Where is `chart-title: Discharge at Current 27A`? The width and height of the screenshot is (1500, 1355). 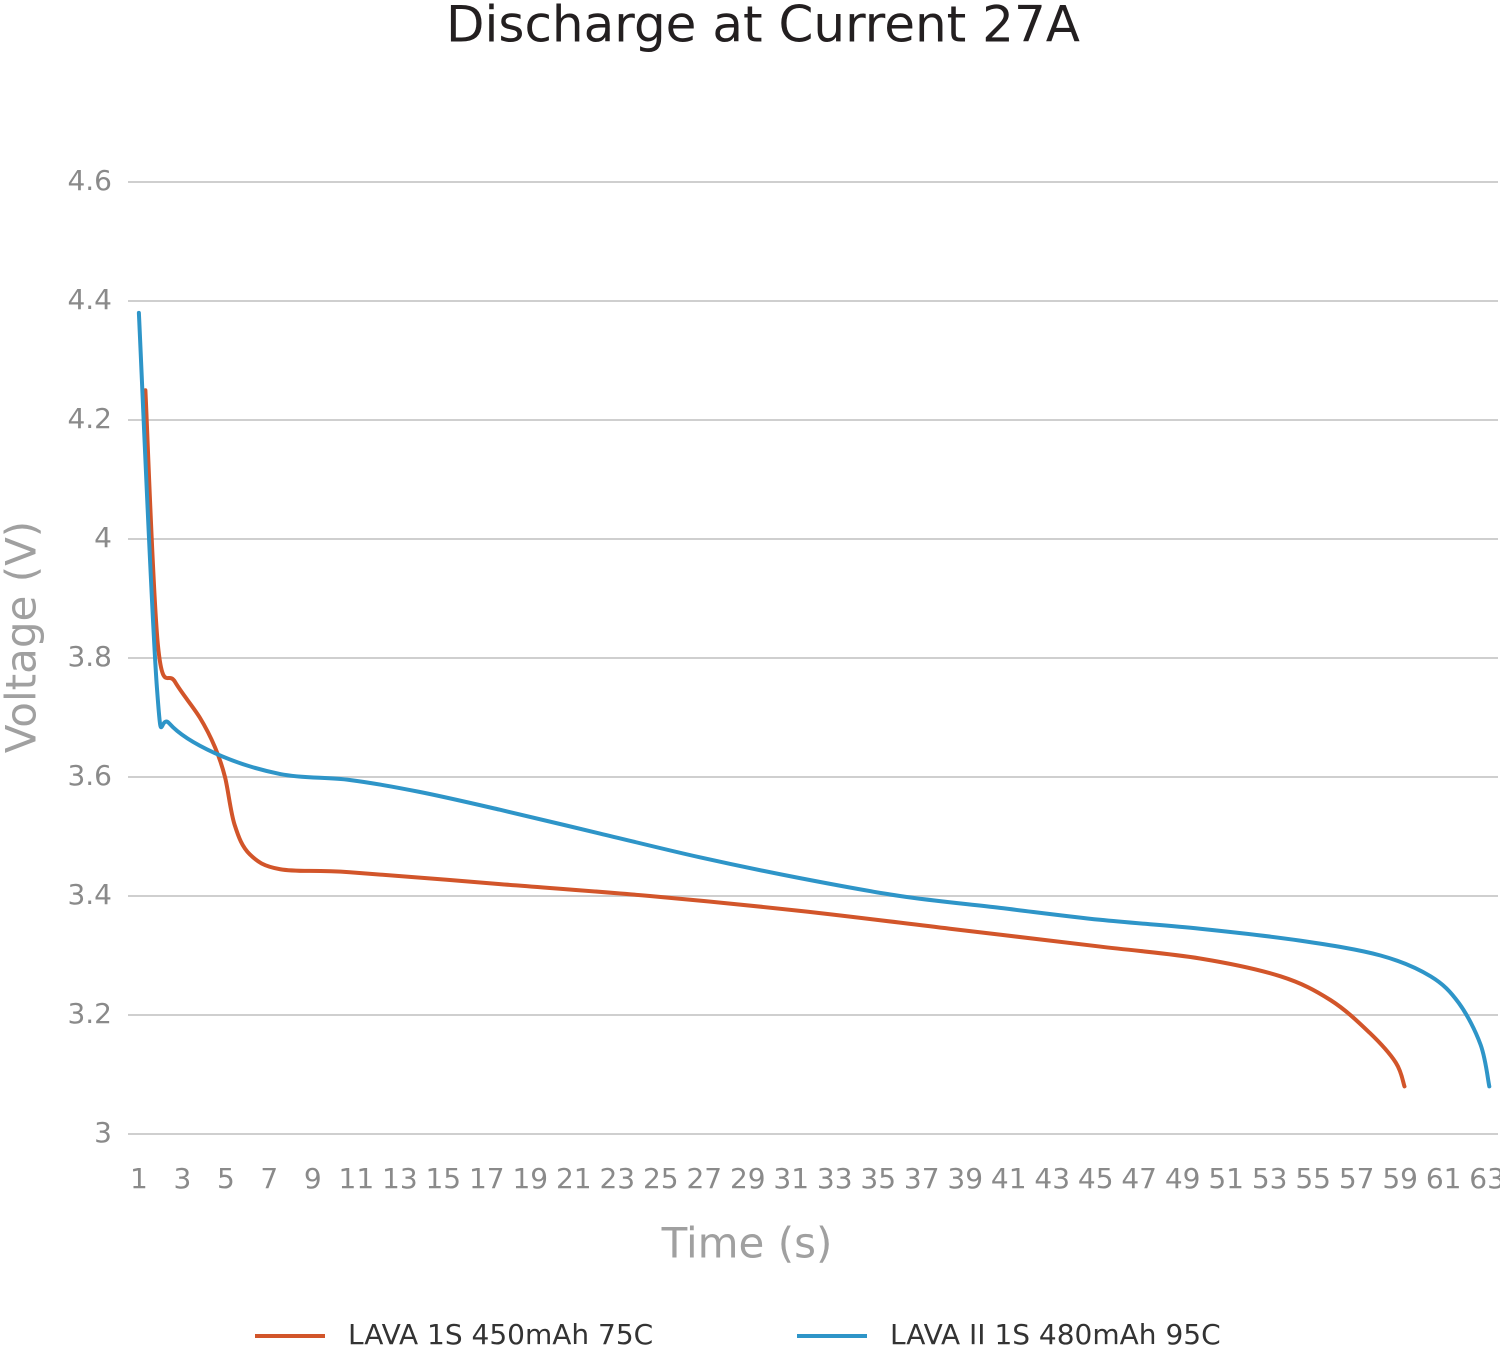 chart-title: Discharge at Current 27A is located at coordinates (763, 27).